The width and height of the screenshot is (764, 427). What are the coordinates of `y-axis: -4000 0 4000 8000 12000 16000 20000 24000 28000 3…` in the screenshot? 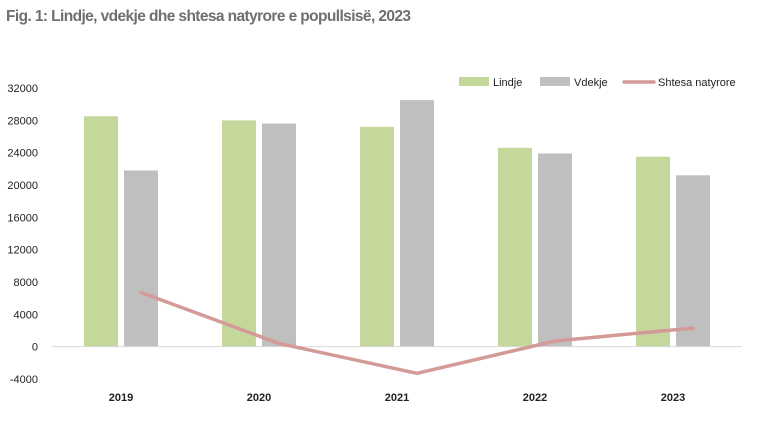 It's located at (22, 234).